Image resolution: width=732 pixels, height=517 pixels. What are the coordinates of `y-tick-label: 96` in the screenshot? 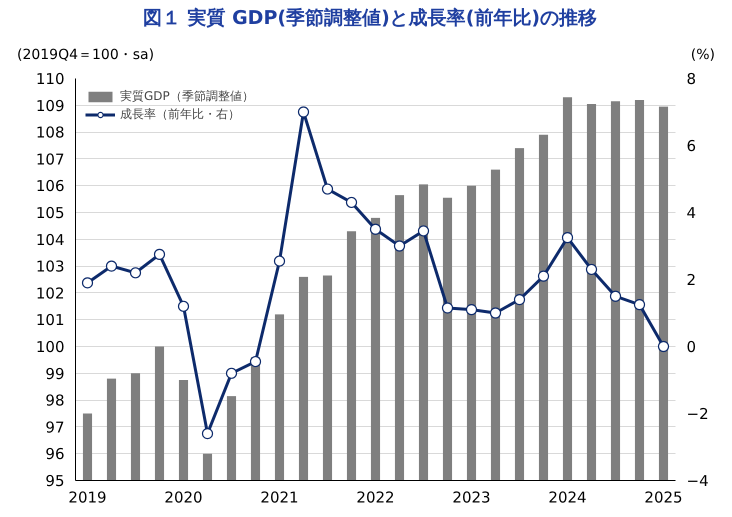 It's located at (55, 454).